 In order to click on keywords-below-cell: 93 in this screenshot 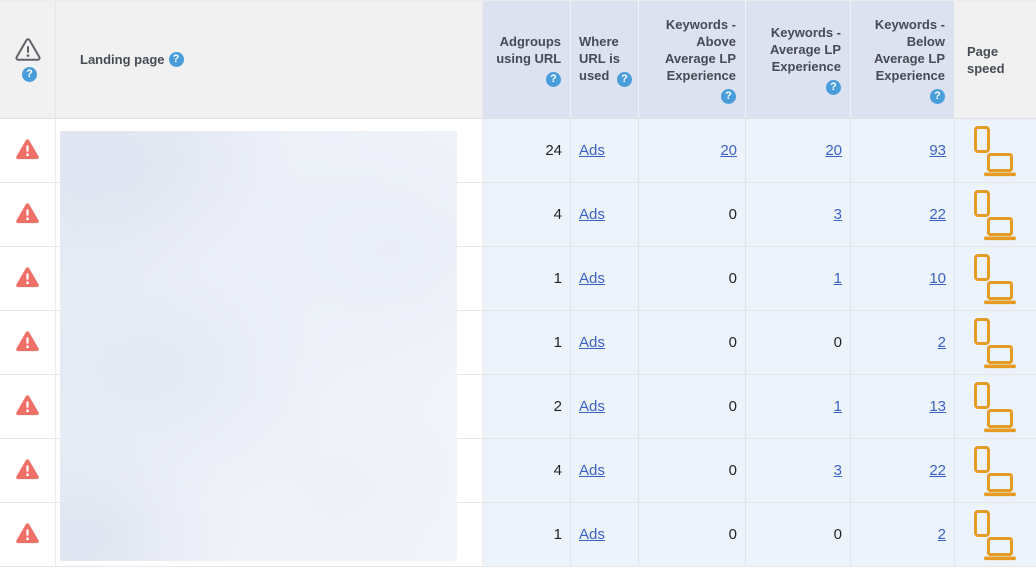, I will do `click(903, 150)`.